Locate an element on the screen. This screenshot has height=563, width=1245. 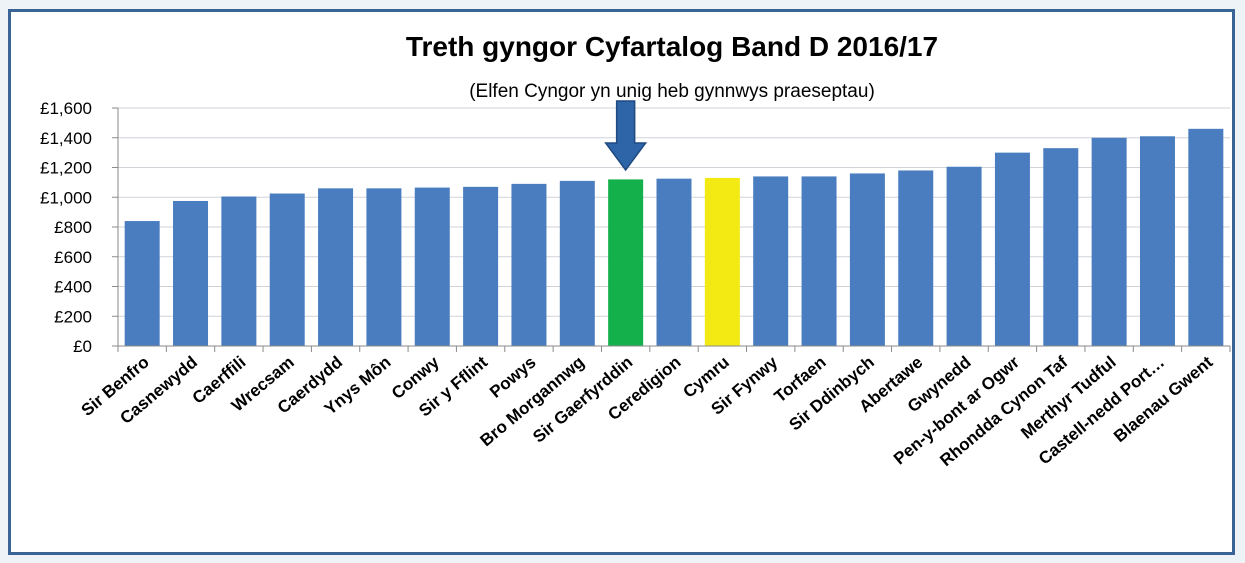
y-tick-label: £1,400 is located at coordinates (66, 138).